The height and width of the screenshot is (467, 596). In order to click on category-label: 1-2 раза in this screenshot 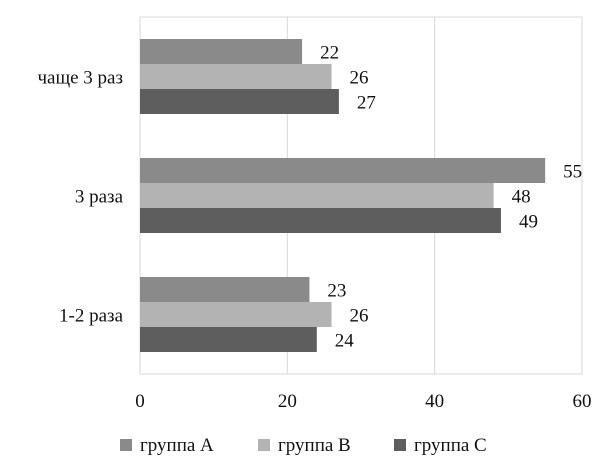, I will do `click(91, 316)`.